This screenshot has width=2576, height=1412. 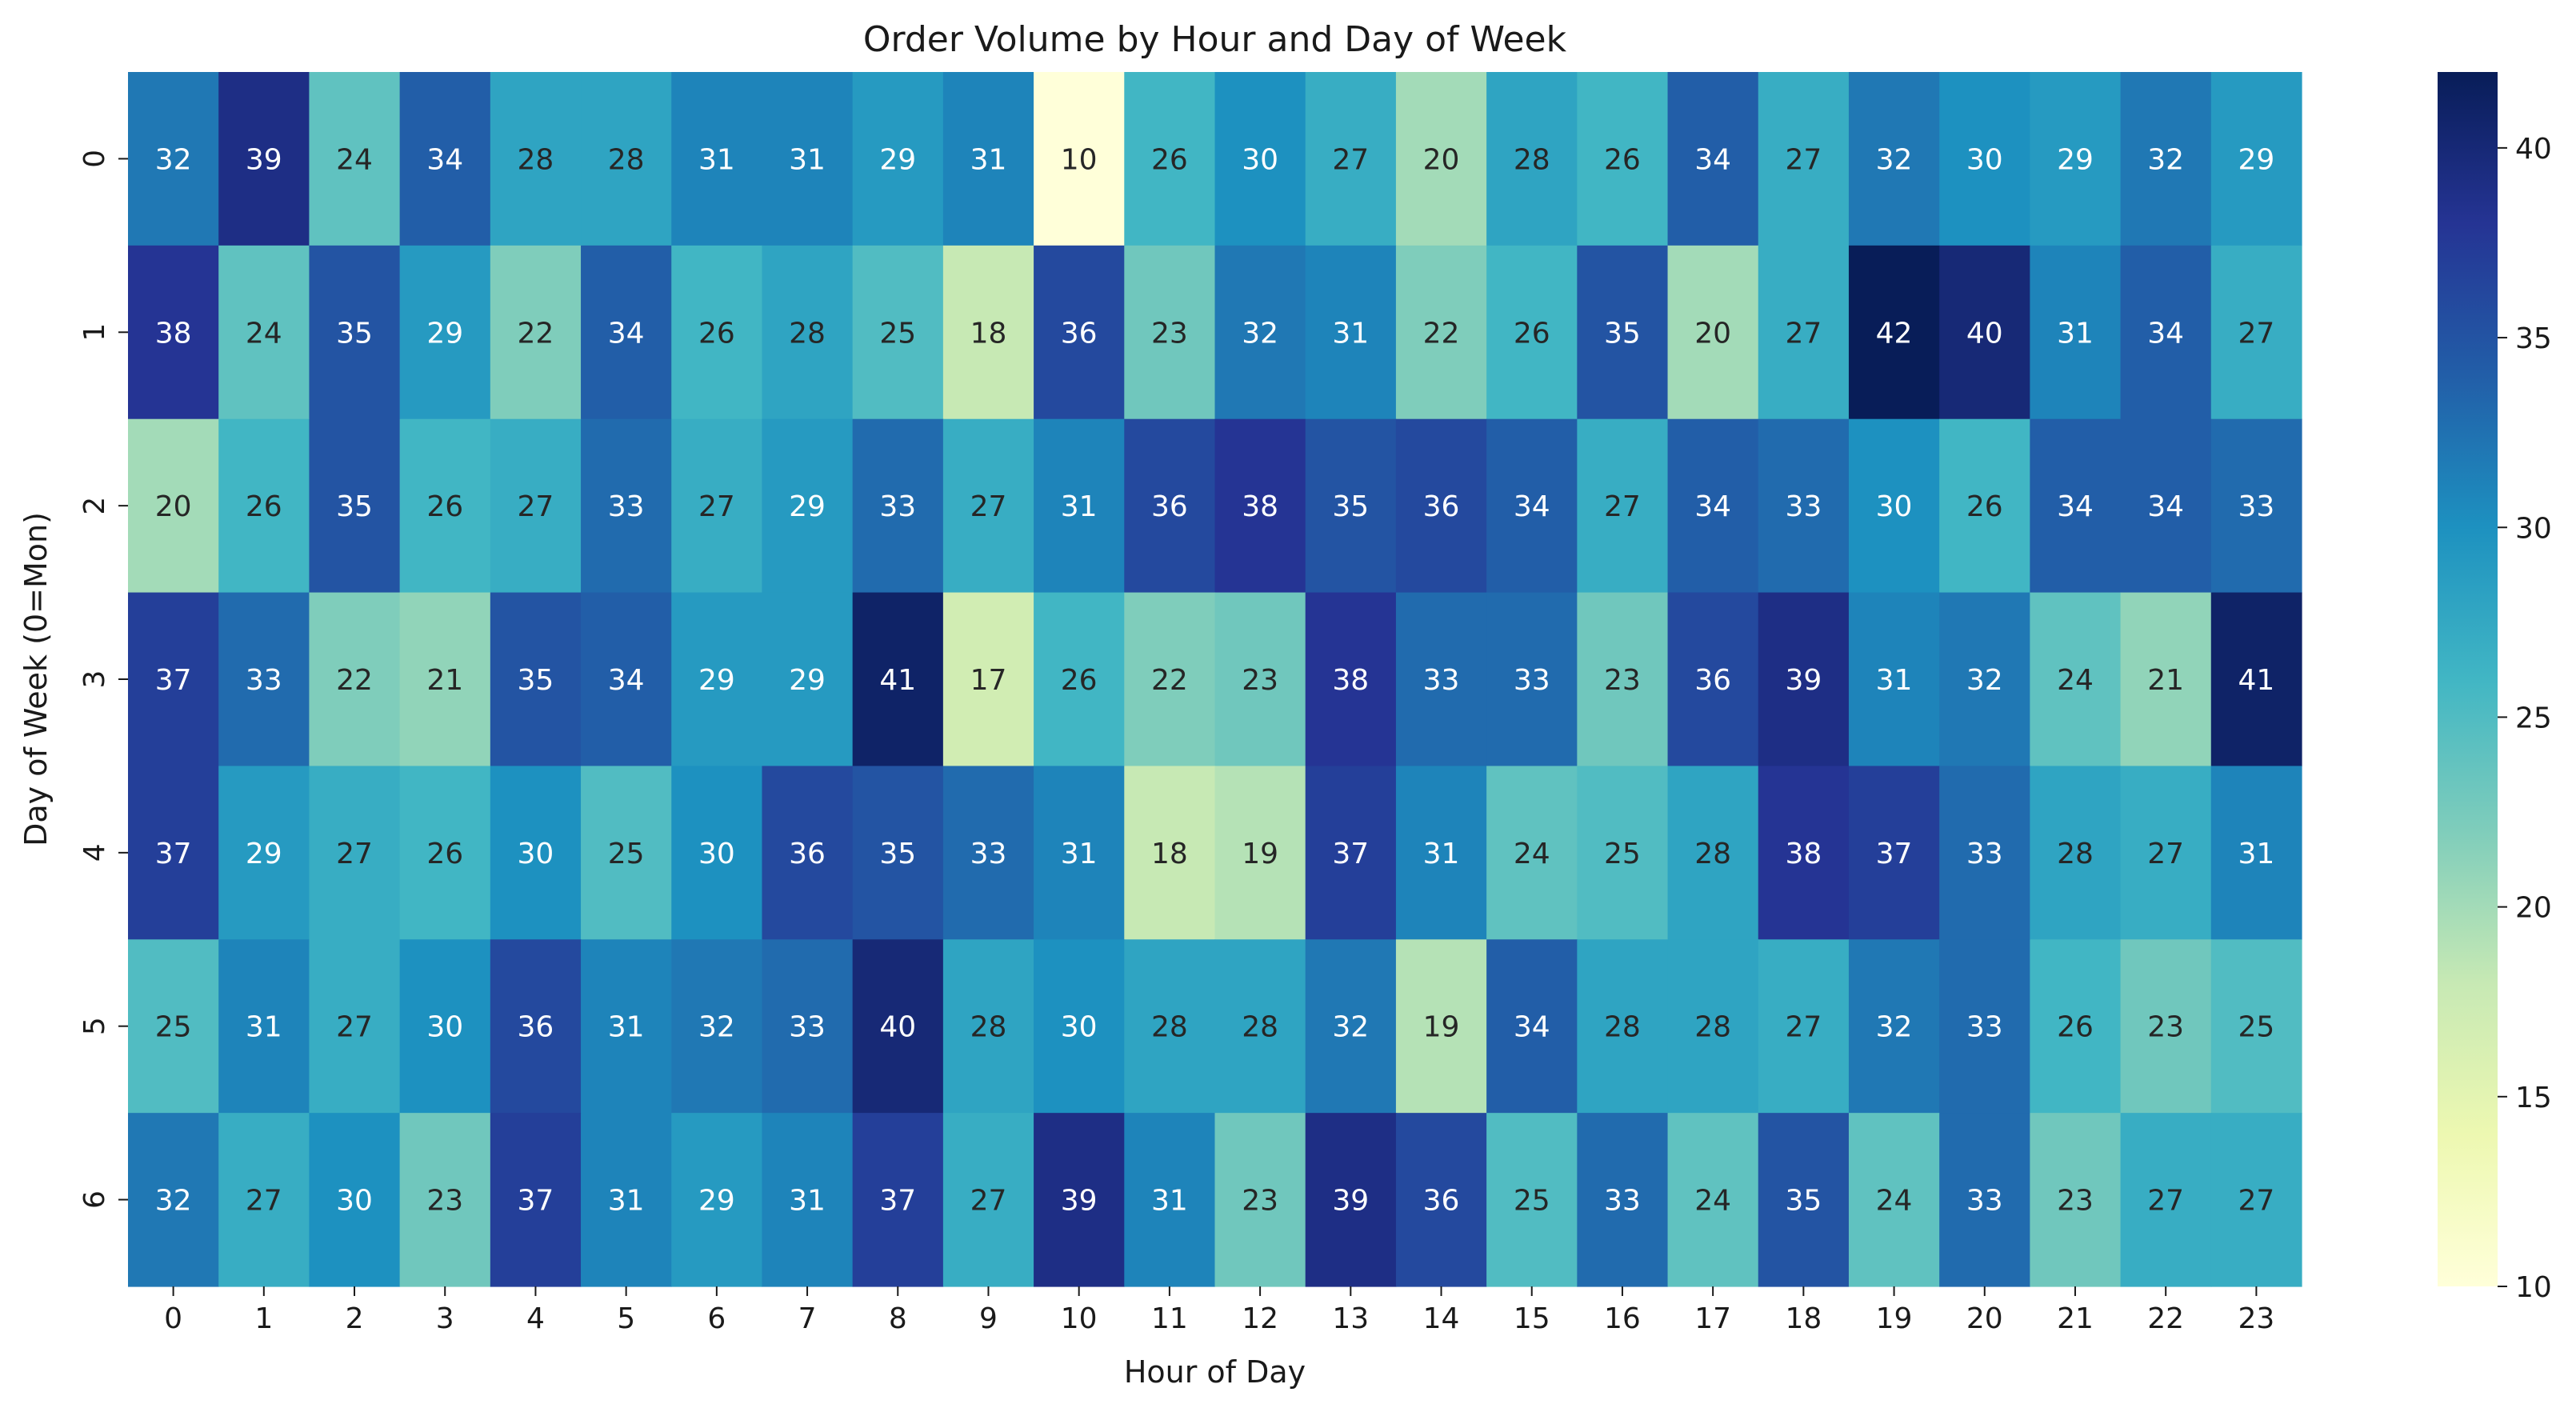 What do you see at coordinates (988, 680) in the screenshot?
I see `cell-value-label: 17` at bounding box center [988, 680].